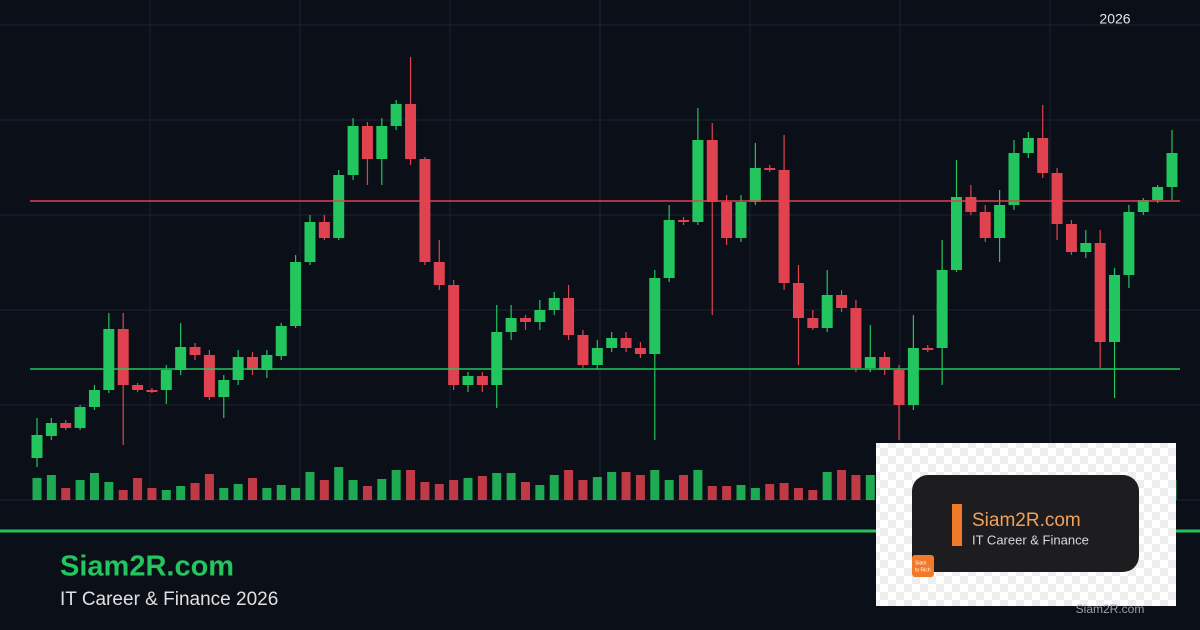 The image size is (1200, 630). Describe the element at coordinates (147, 567) in the screenshot. I see `site-name: Siam2R.com` at that location.